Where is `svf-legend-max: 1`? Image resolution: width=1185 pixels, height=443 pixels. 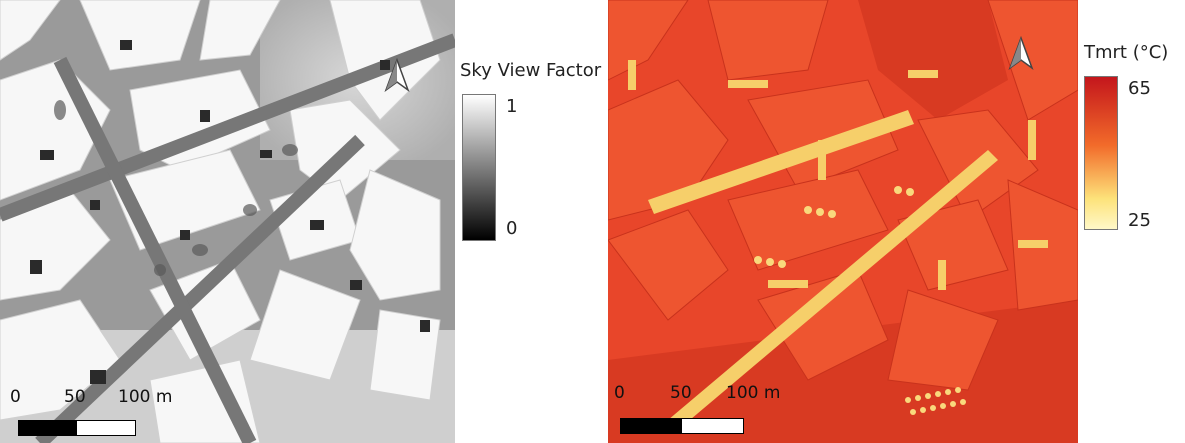
svf-legend-max: 1 is located at coordinates (512, 106).